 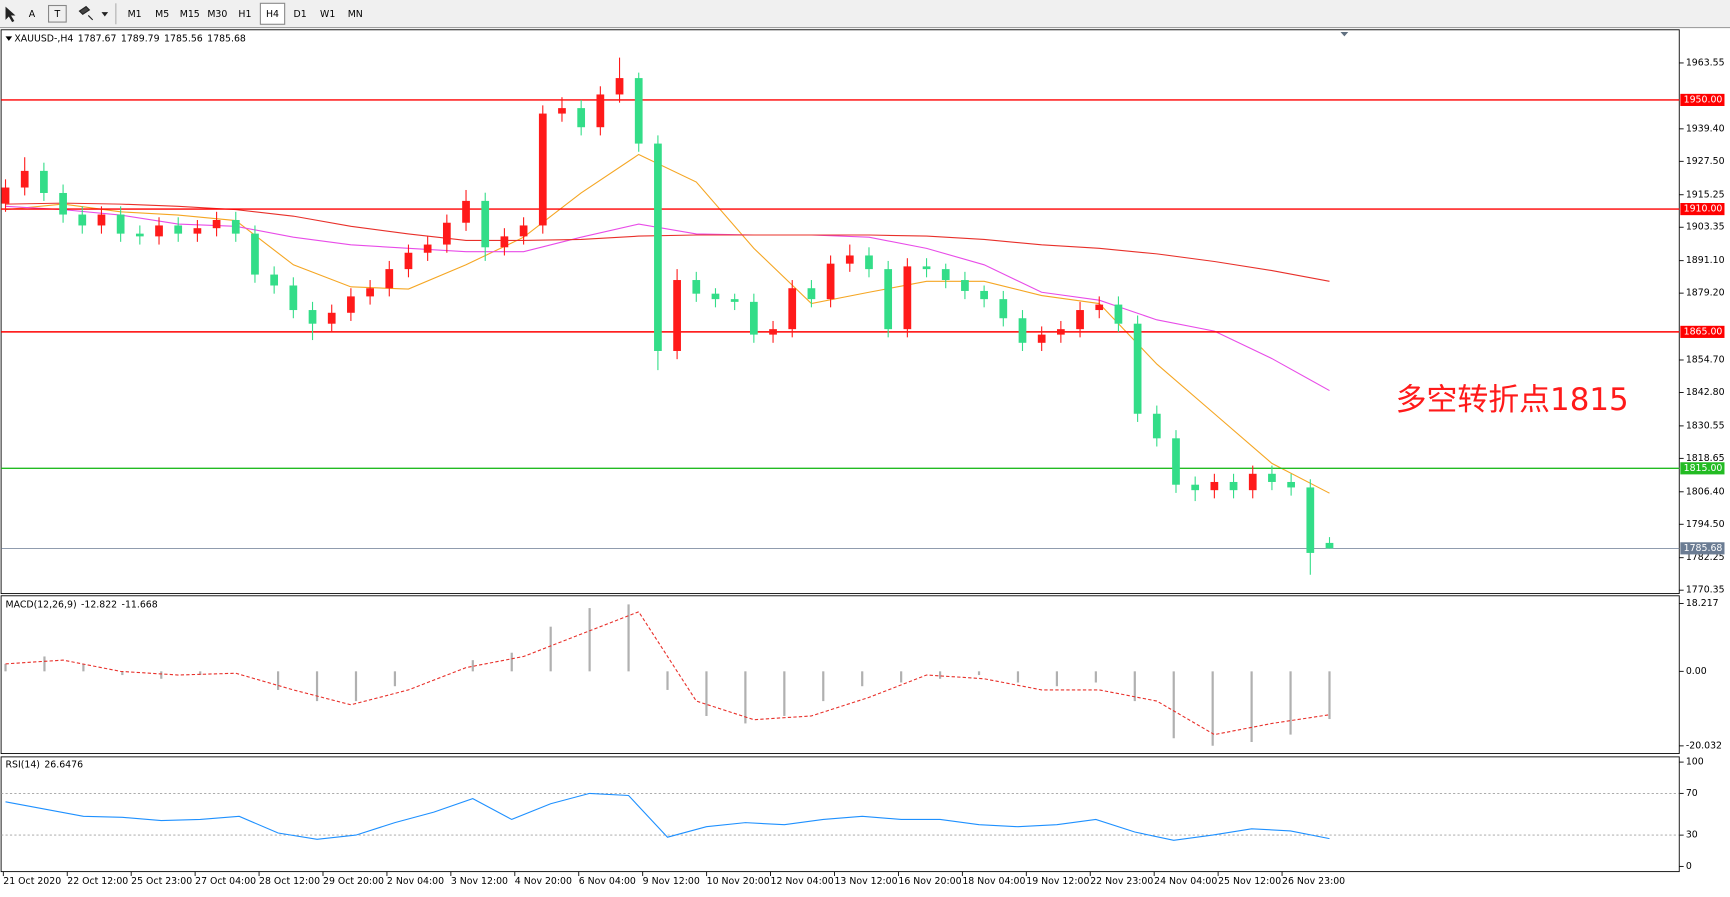 I want to click on active-timeframe-highlight, so click(x=272, y=13).